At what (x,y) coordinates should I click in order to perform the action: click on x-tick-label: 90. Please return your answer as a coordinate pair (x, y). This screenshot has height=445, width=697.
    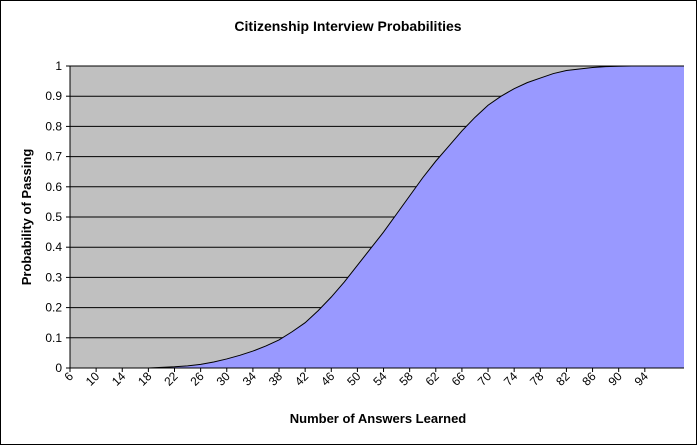
    Looking at the image, I should click on (615, 379).